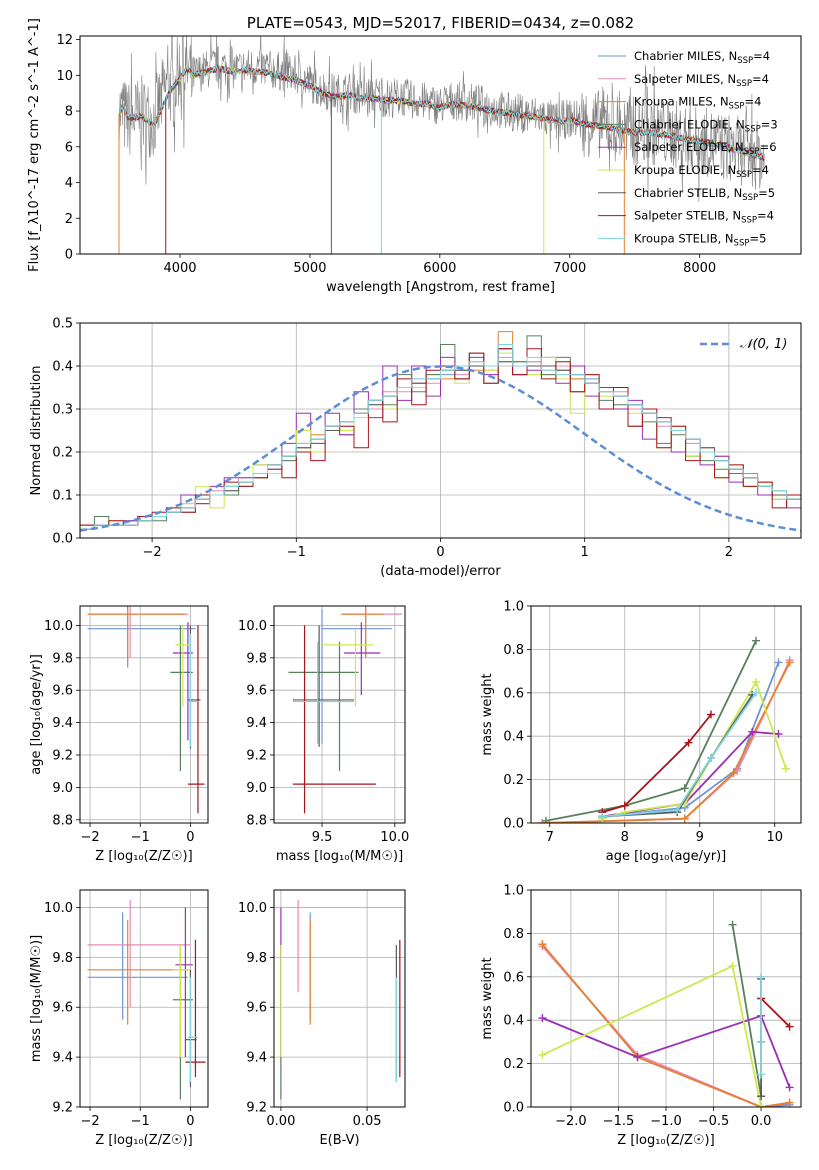  I want to click on weights_z-plot-area, so click(666, 1013).